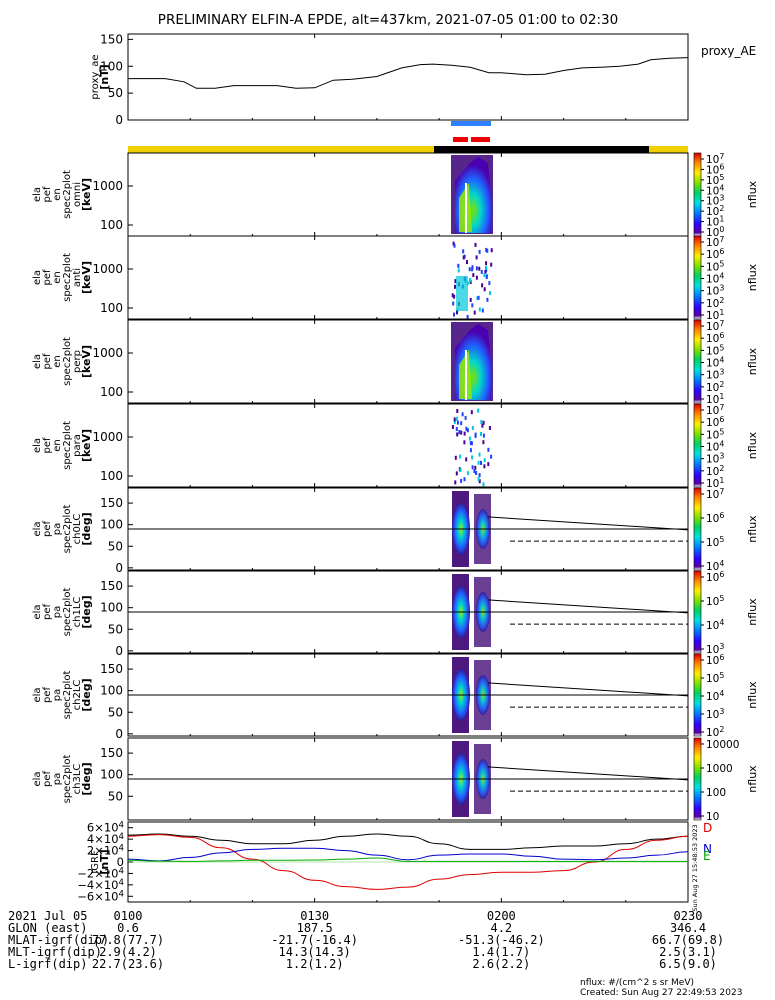  Describe the element at coordinates (541, 149) in the screenshot. I see `shadow-bar` at that location.